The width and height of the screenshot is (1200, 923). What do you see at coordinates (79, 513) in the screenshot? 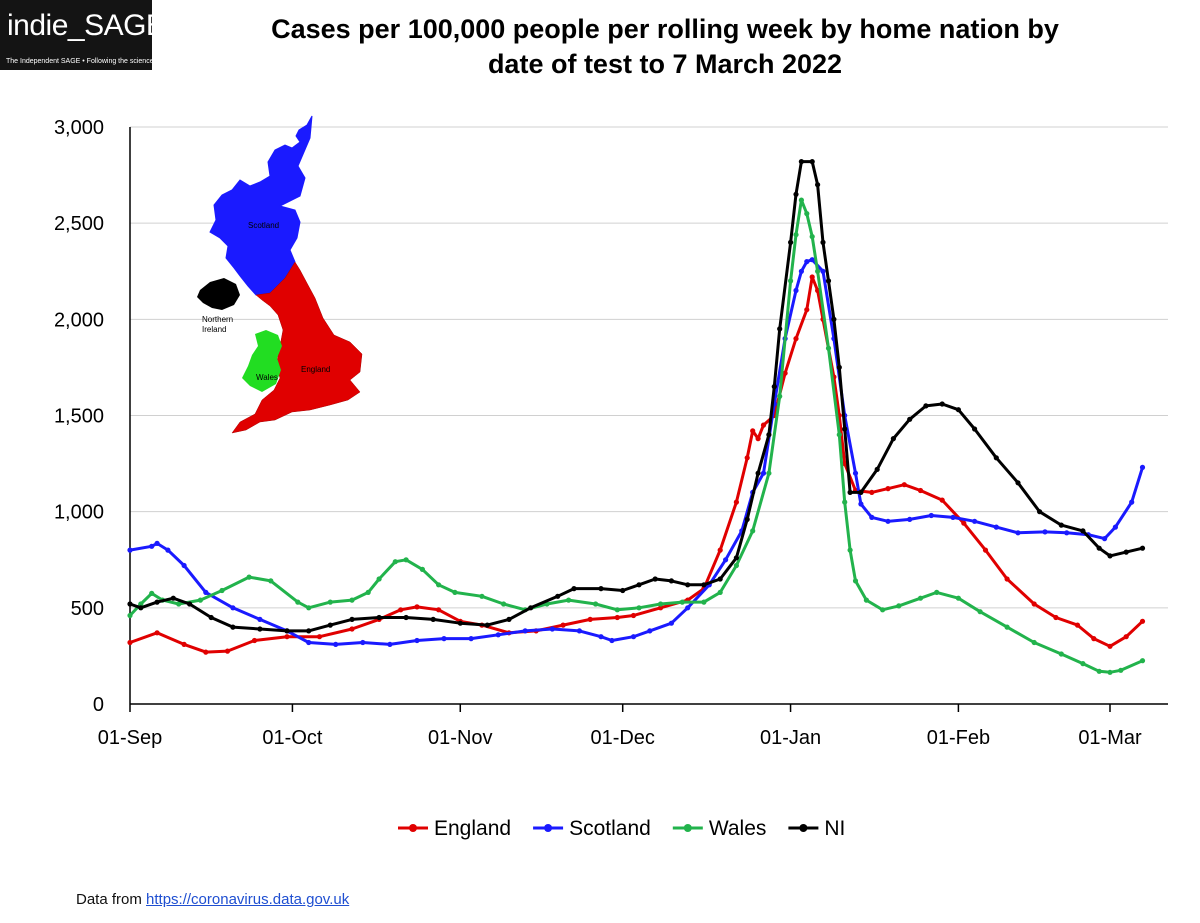
I see `y-tick-label: 1,000` at bounding box center [79, 513].